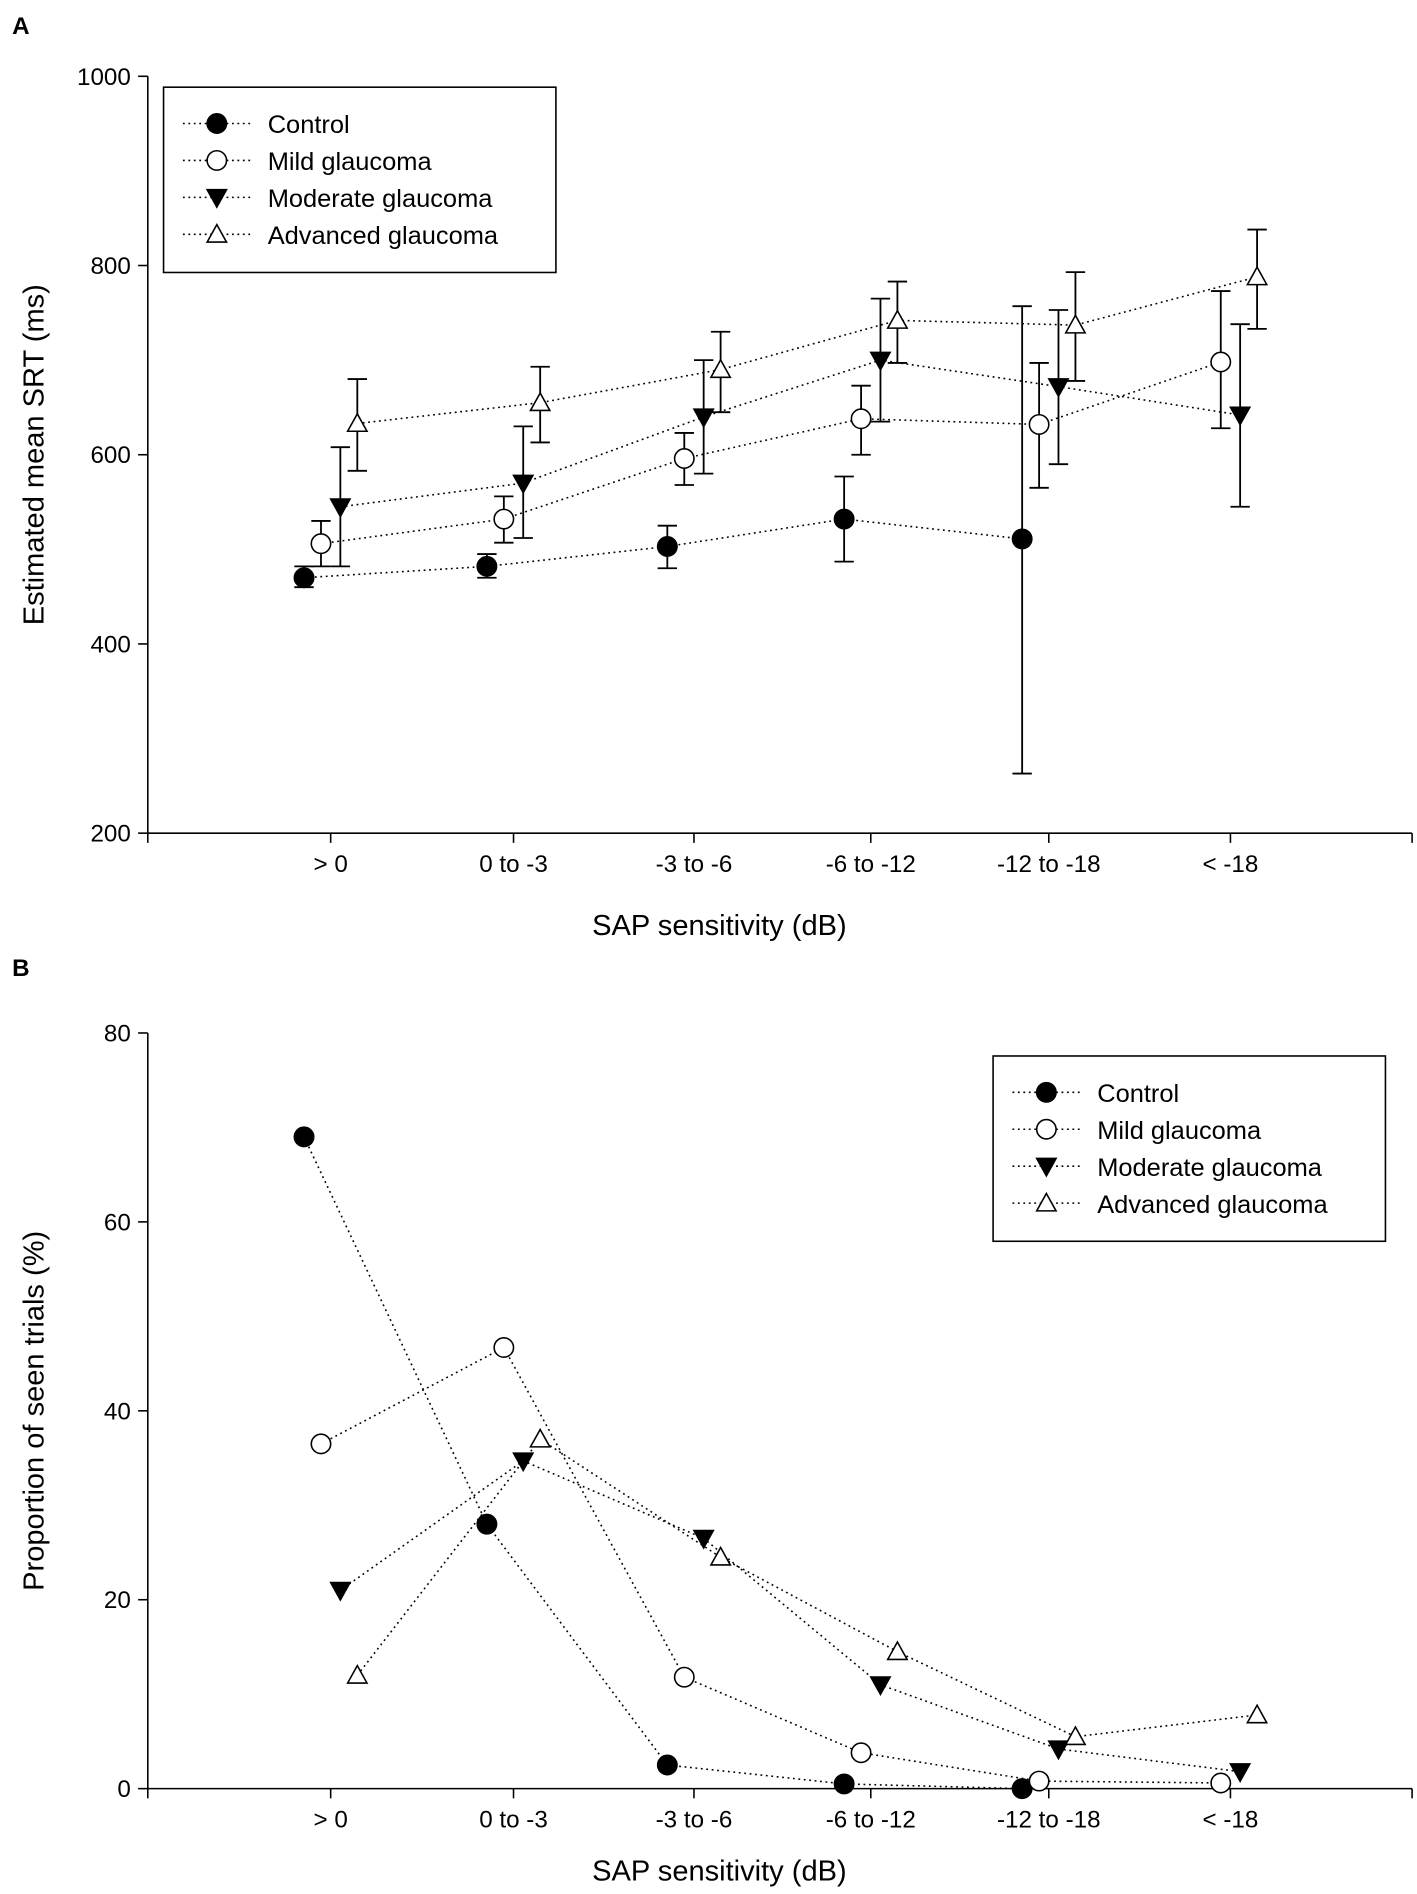 The height and width of the screenshot is (1894, 1417). Describe the element at coordinates (35, 1411) in the screenshot. I see `y-axis-title: Proportion of seen trials (%)` at that location.